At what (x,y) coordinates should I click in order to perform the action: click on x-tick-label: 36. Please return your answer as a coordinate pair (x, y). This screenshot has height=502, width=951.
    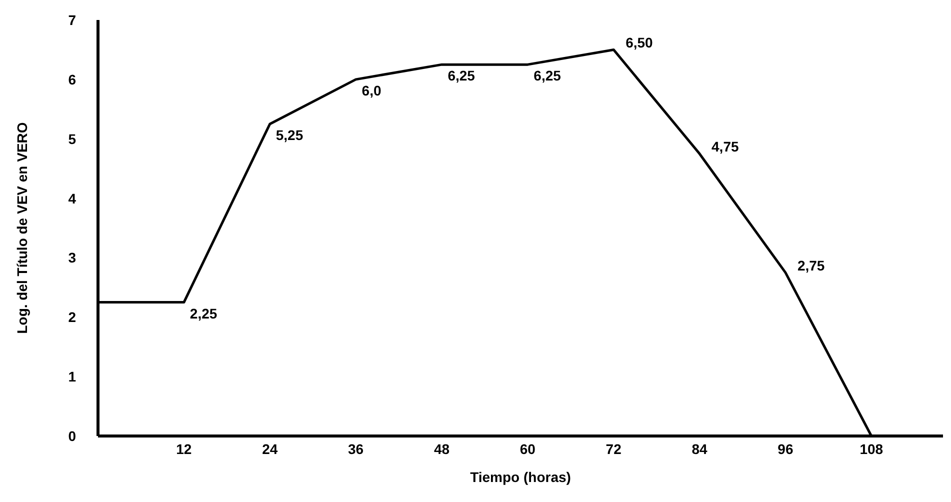
    Looking at the image, I should click on (356, 448).